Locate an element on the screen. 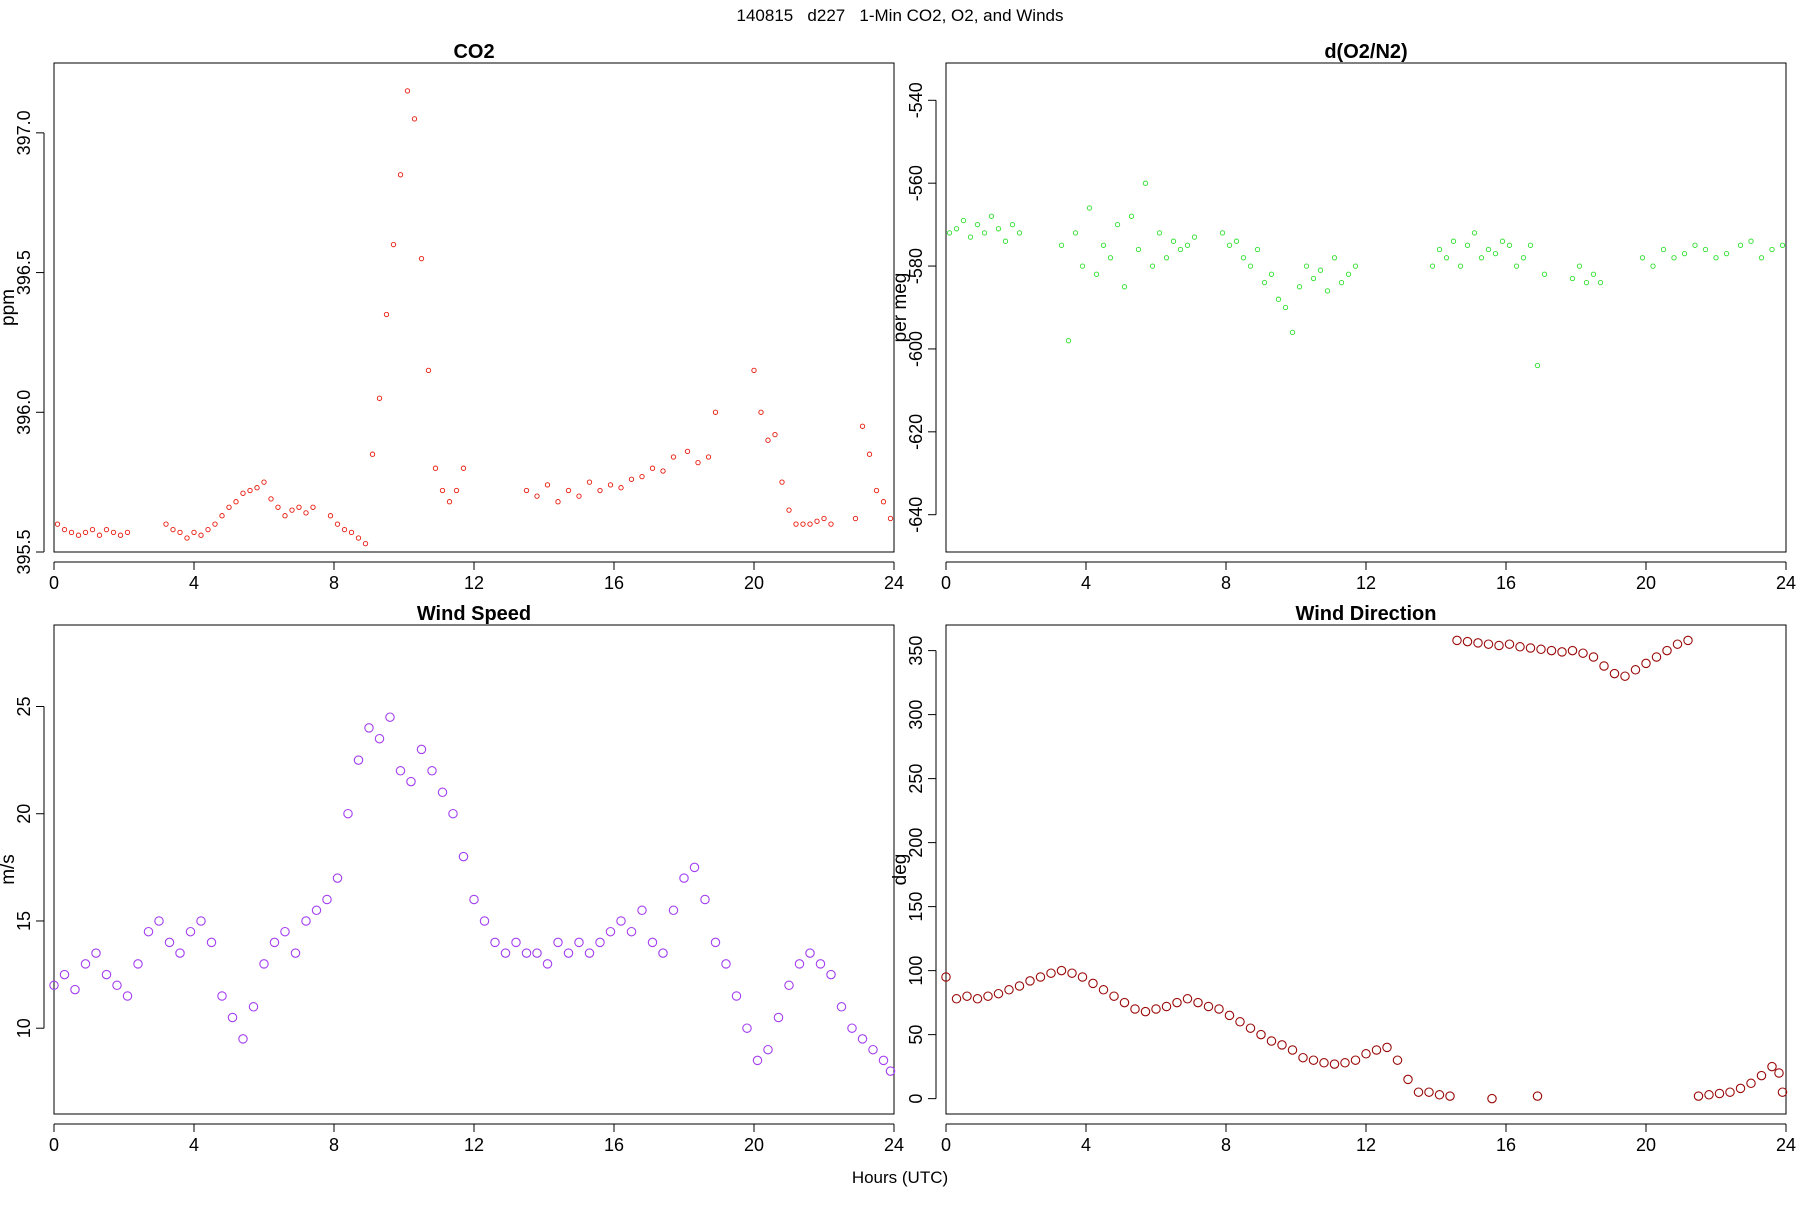 The width and height of the screenshot is (1800, 1205). y-tick-label: -620 is located at coordinates (916, 432).